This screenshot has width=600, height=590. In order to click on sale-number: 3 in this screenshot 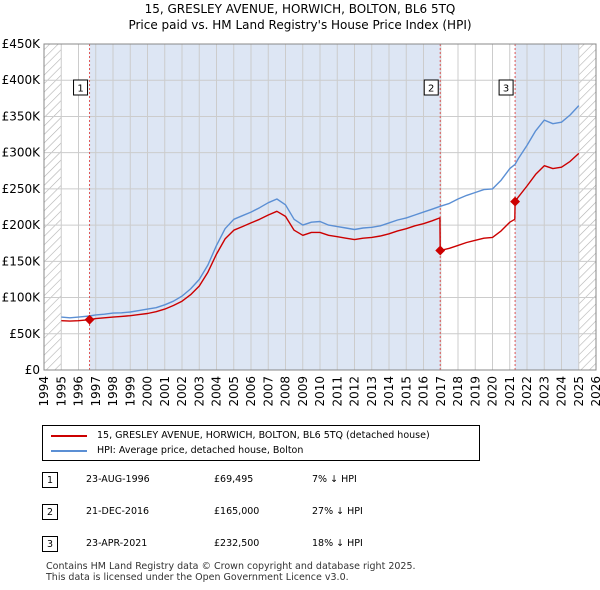, I will do `click(50, 544)`.